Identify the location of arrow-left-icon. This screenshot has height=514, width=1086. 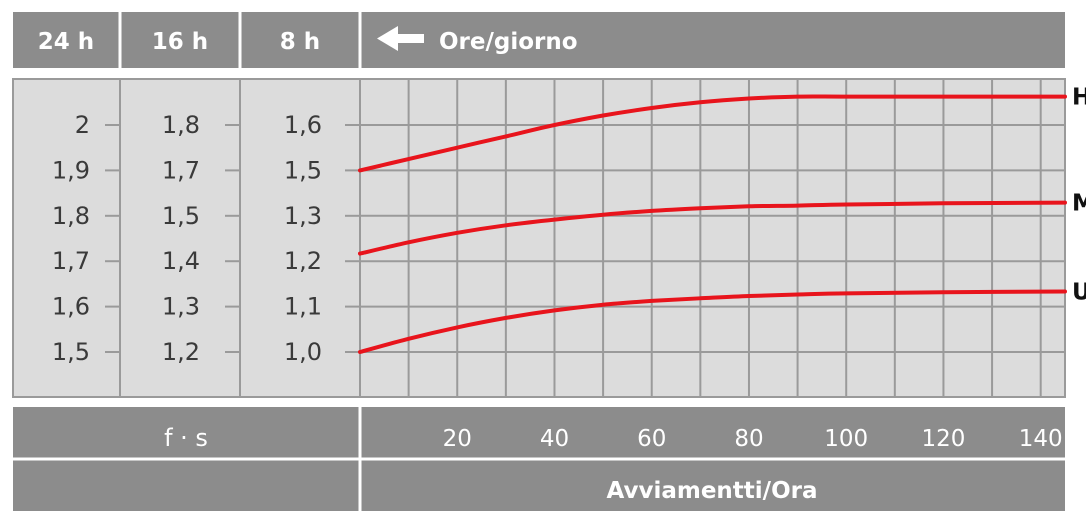
(400, 38).